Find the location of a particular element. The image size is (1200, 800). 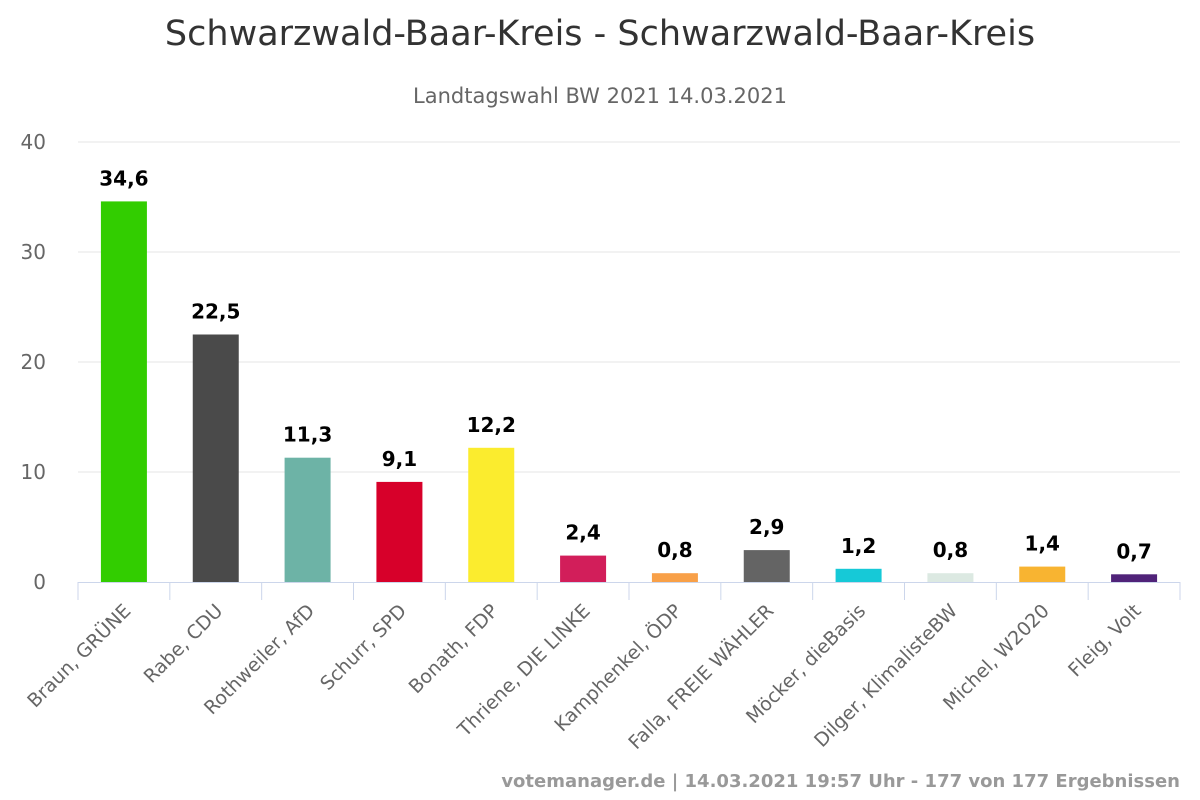

y-tick-label: 0 is located at coordinates (39, 582).